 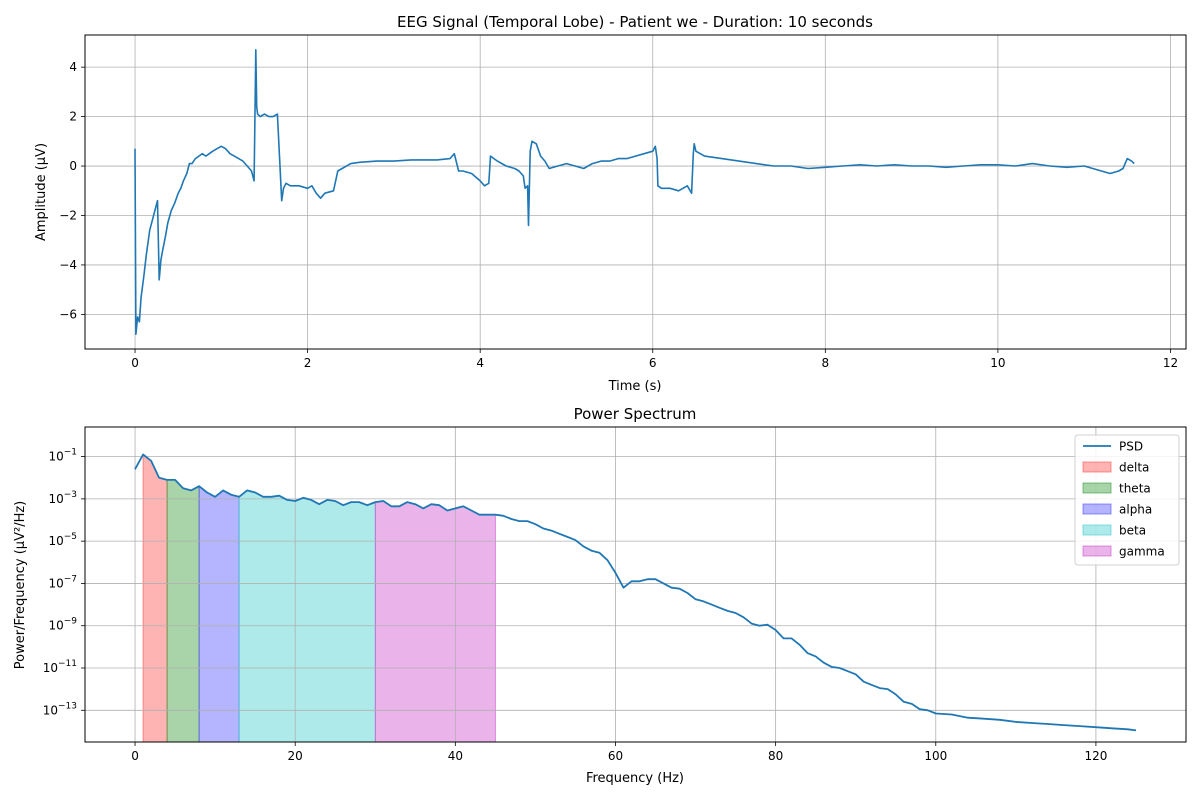 I want to click on psd-xtick-label: 40, so click(x=455, y=756).